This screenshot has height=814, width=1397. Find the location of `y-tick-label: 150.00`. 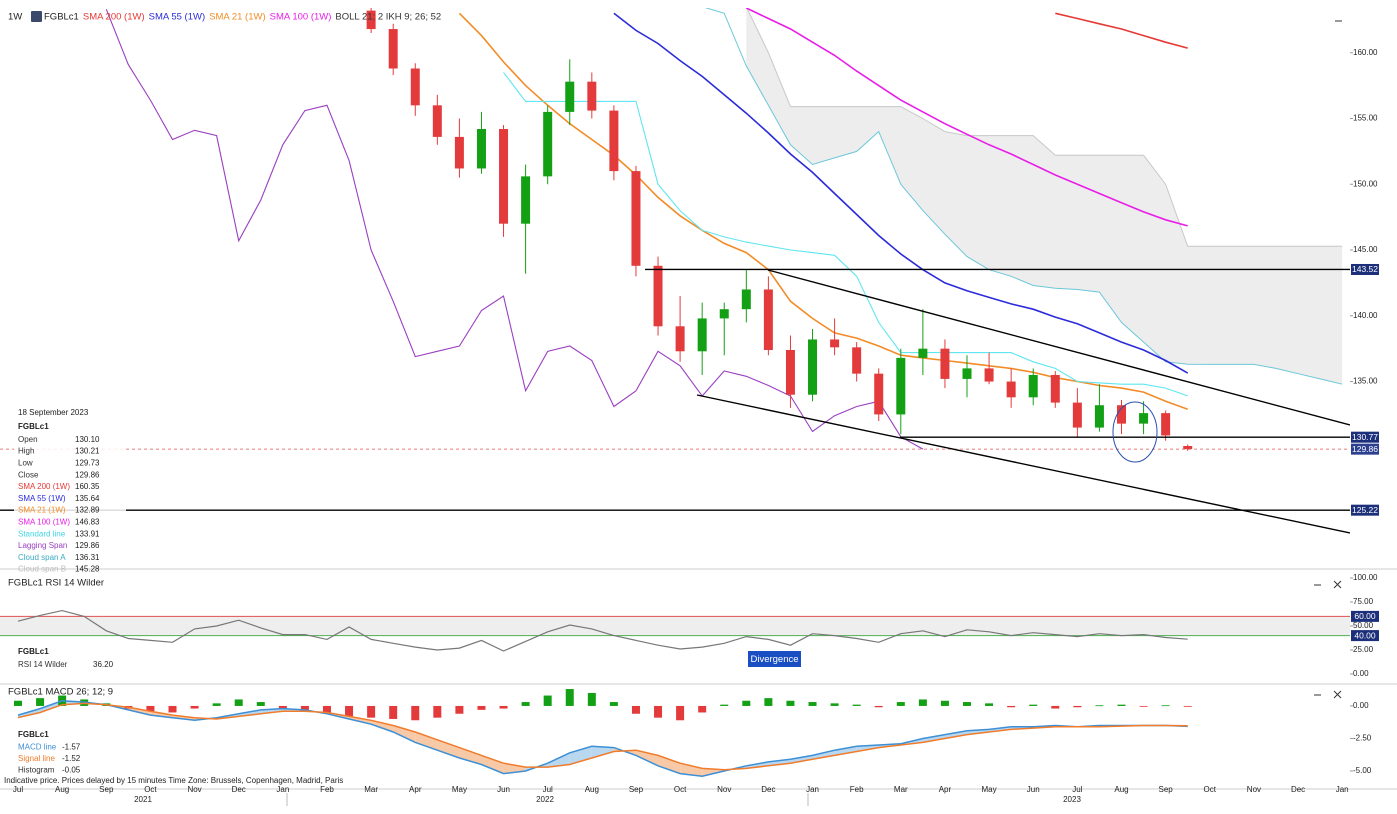

y-tick-label: 150.00 is located at coordinates (1365, 183).